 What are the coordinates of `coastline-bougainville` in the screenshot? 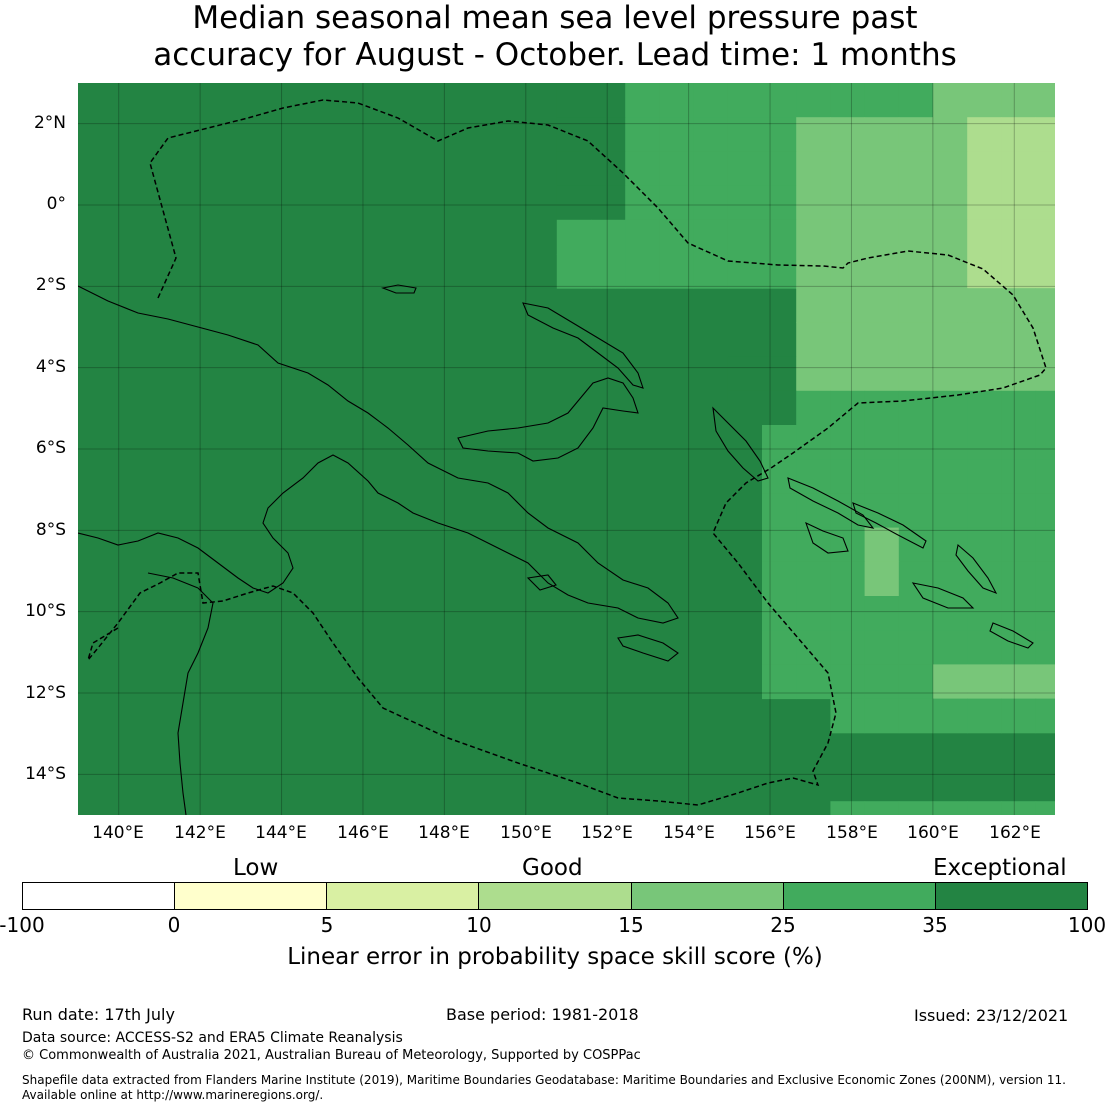 It's located at (740, 444).